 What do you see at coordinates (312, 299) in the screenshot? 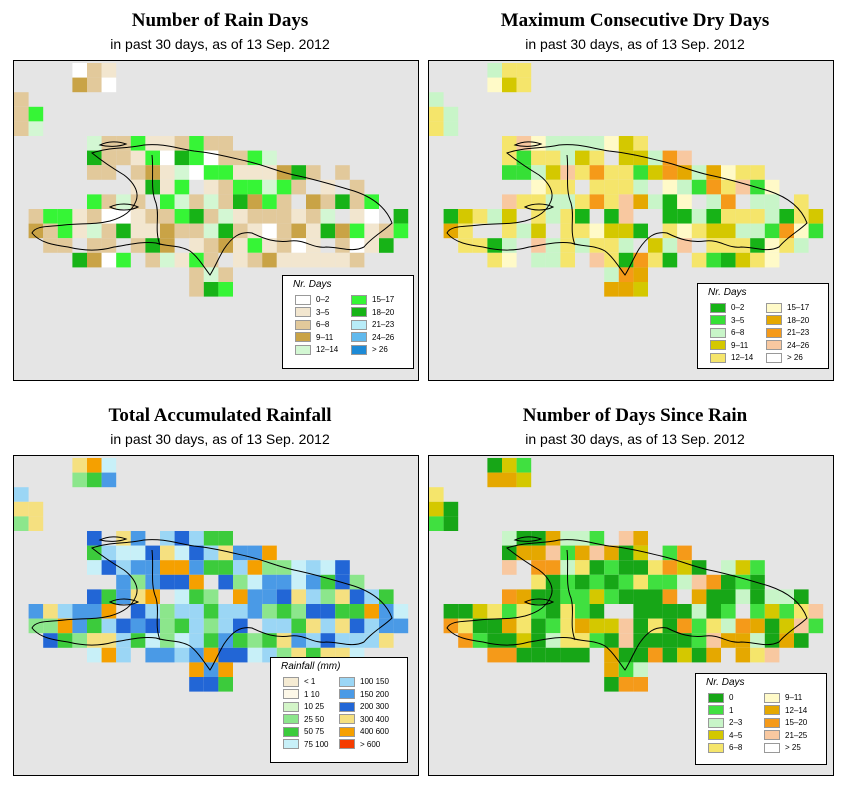
I see `legend-item: 0–2` at bounding box center [312, 299].